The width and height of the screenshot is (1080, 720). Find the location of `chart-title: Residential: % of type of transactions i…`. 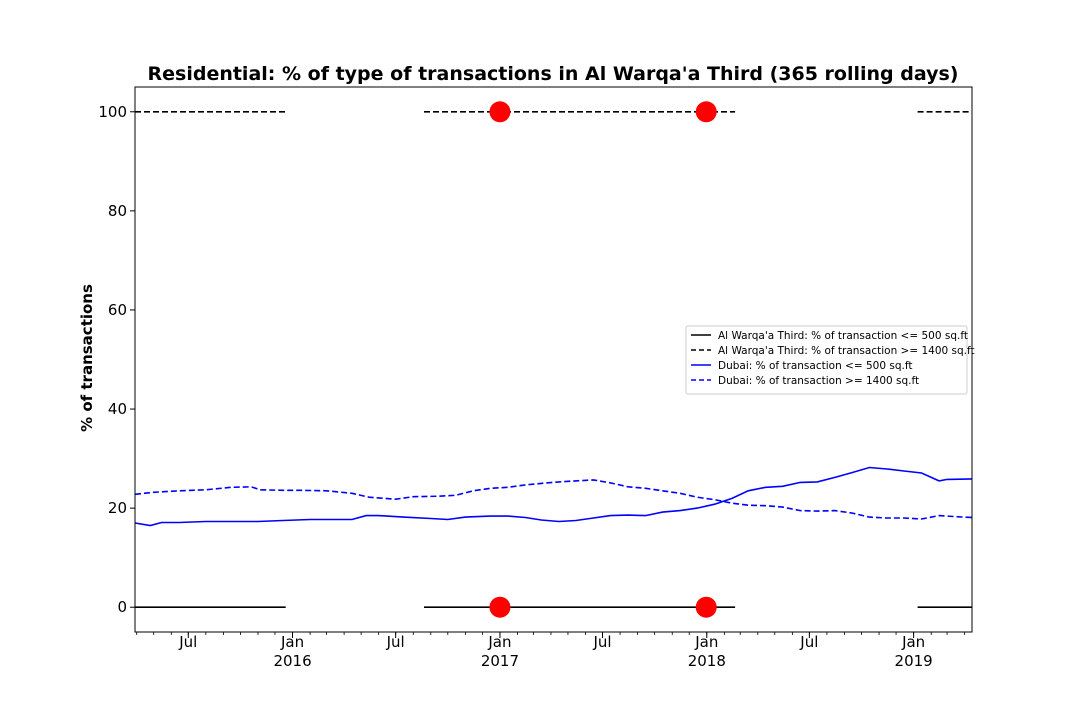

chart-title: Residential: % of type of transactions i… is located at coordinates (553, 74).